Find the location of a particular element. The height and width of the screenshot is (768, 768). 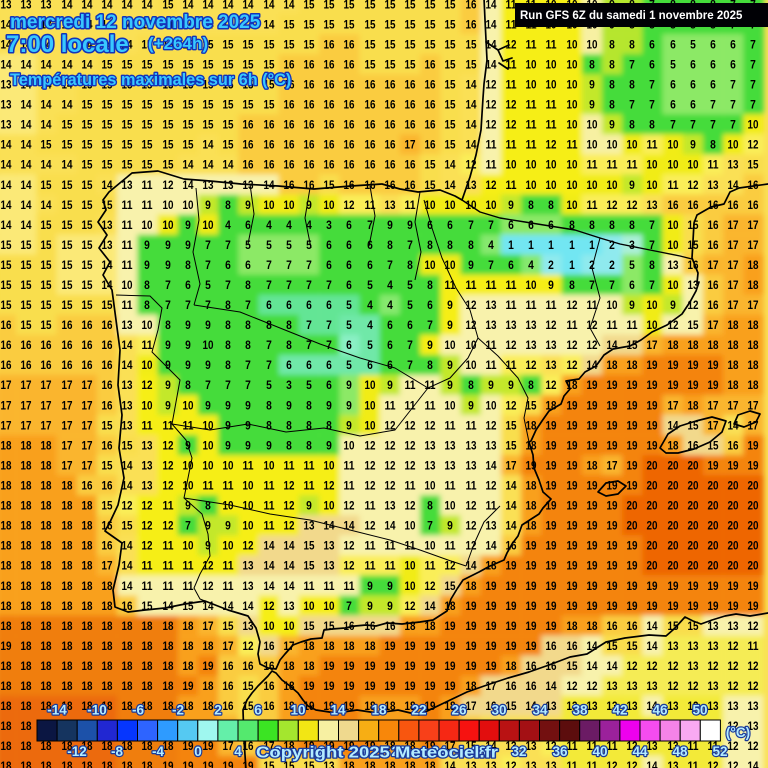

svg-text: 5 is located at coordinates (208, 285).